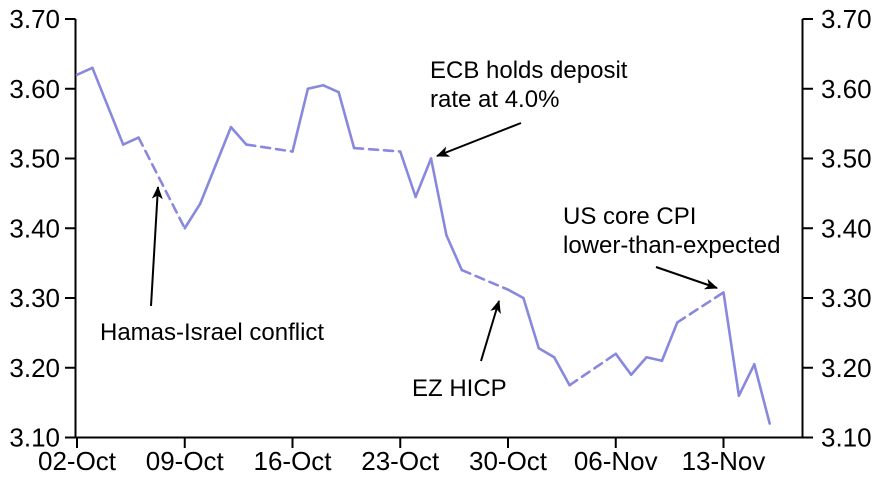 This screenshot has height=481, width=874. What do you see at coordinates (529, 70) in the screenshot?
I see `annotation-text-ecb: ECB holds deposit` at bounding box center [529, 70].